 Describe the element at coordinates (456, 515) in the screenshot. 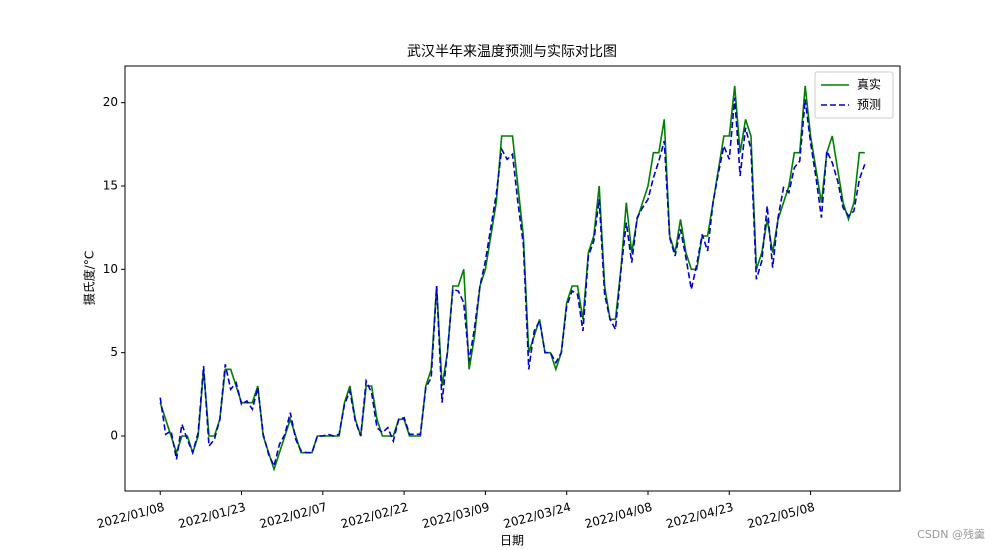

I see `x-tick-label: 2022/03/09` at that location.